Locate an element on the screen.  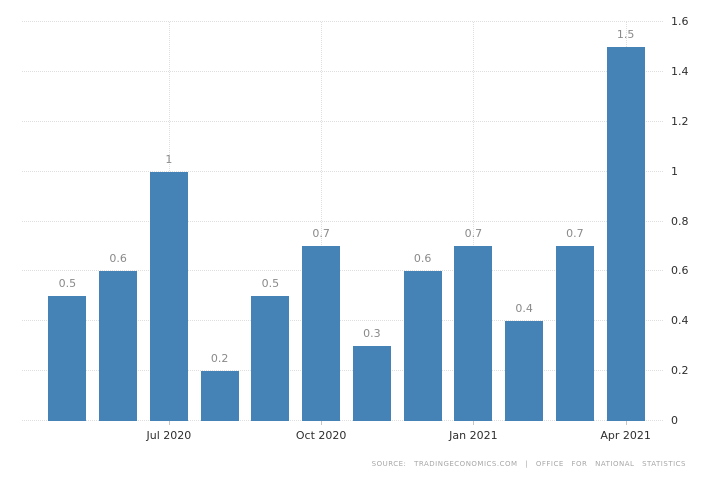
x-tick-label: Jan 2021 is located at coordinates (473, 435).